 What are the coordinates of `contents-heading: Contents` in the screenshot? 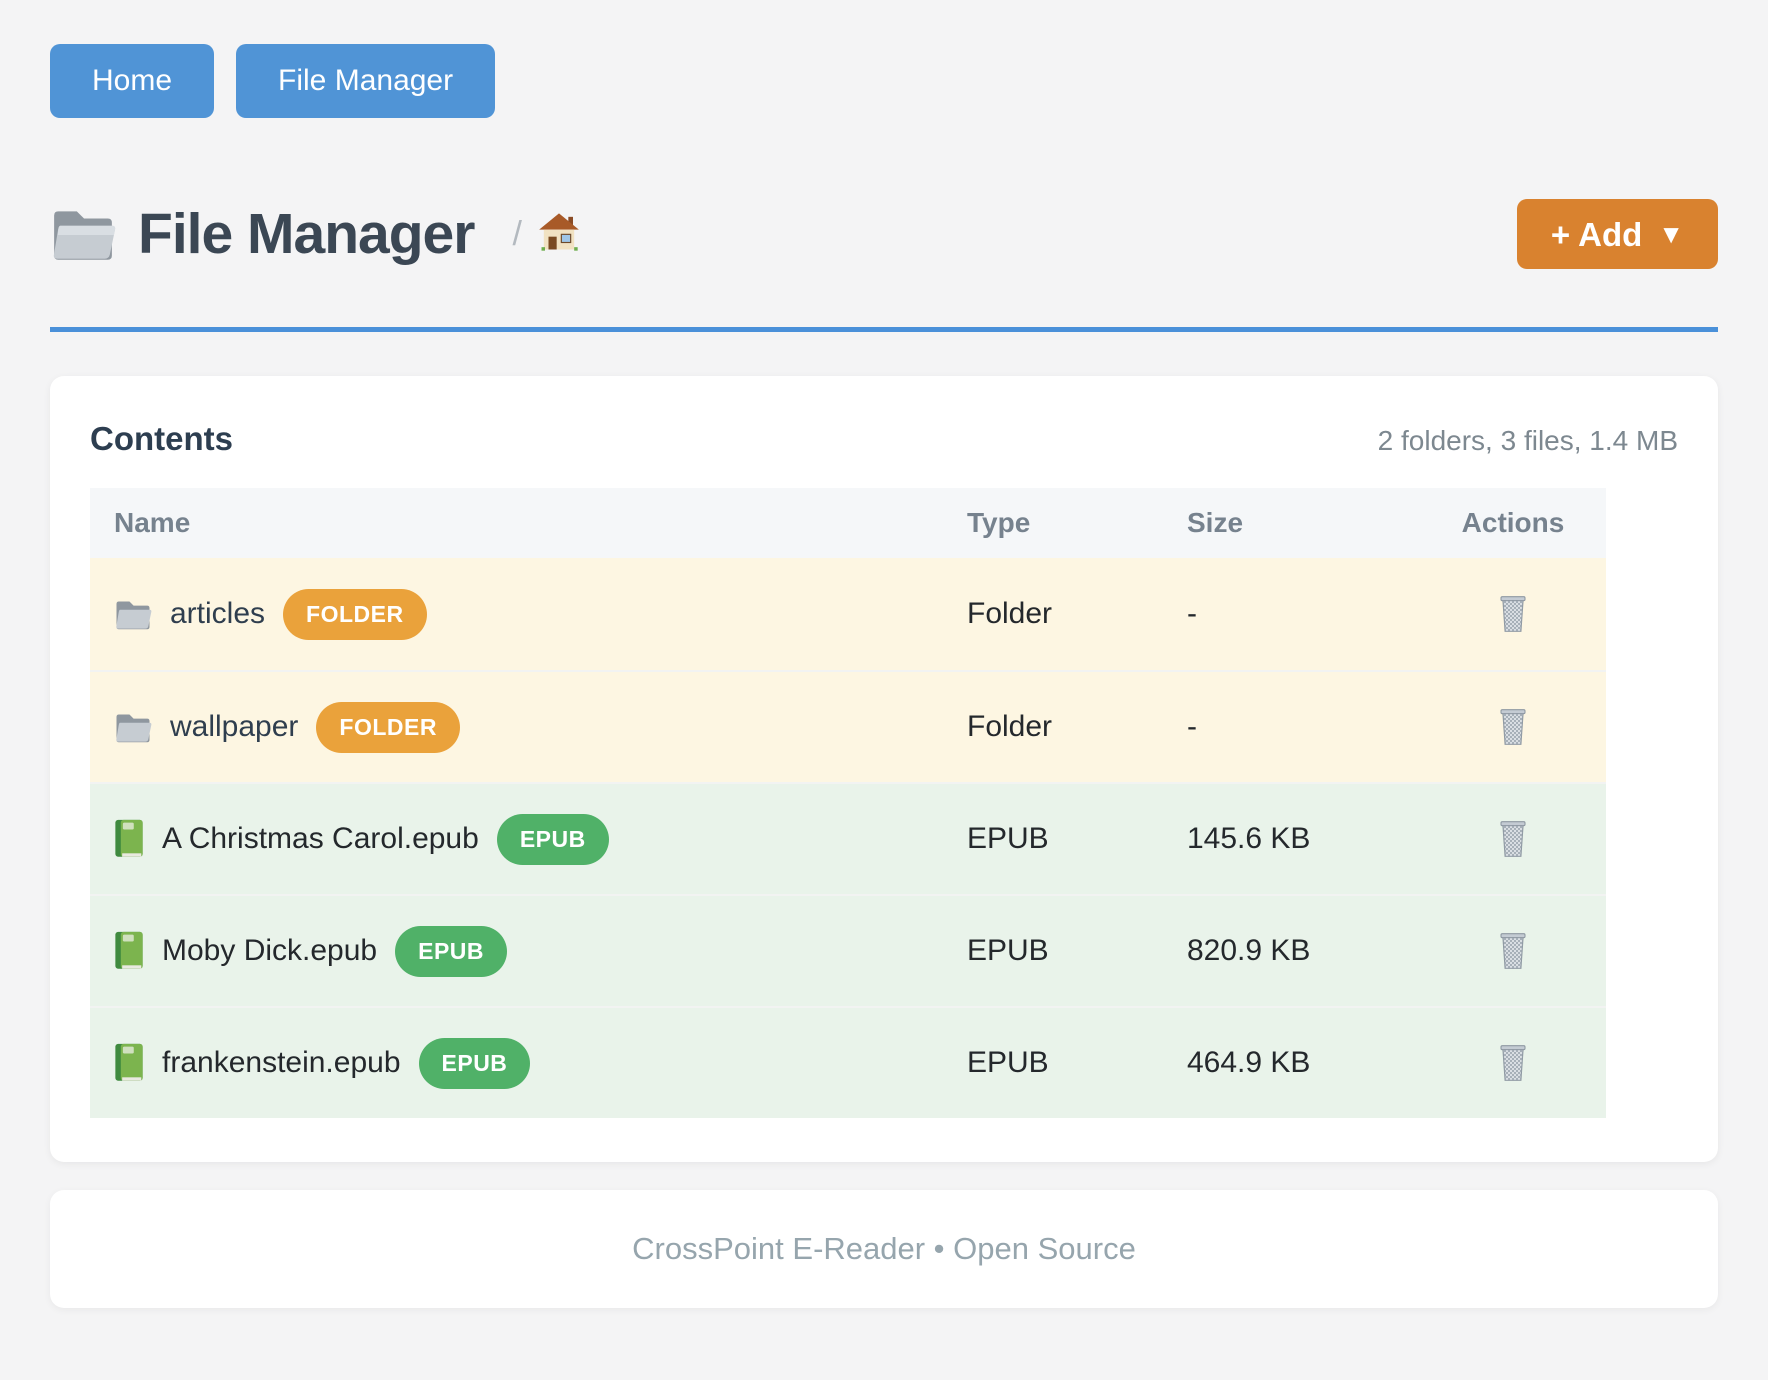 It's located at (161, 438).